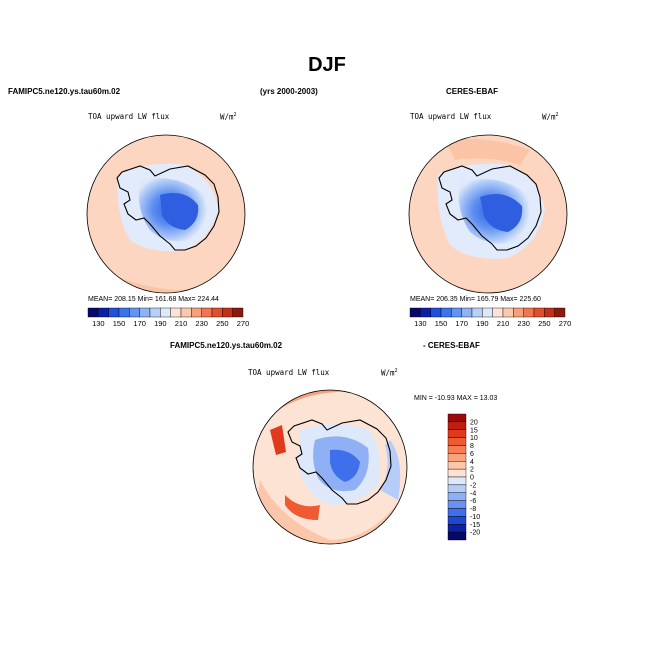 The image size is (654, 654). Describe the element at coordinates (389, 373) in the screenshot. I see `diff-units-label: W/m2` at that location.